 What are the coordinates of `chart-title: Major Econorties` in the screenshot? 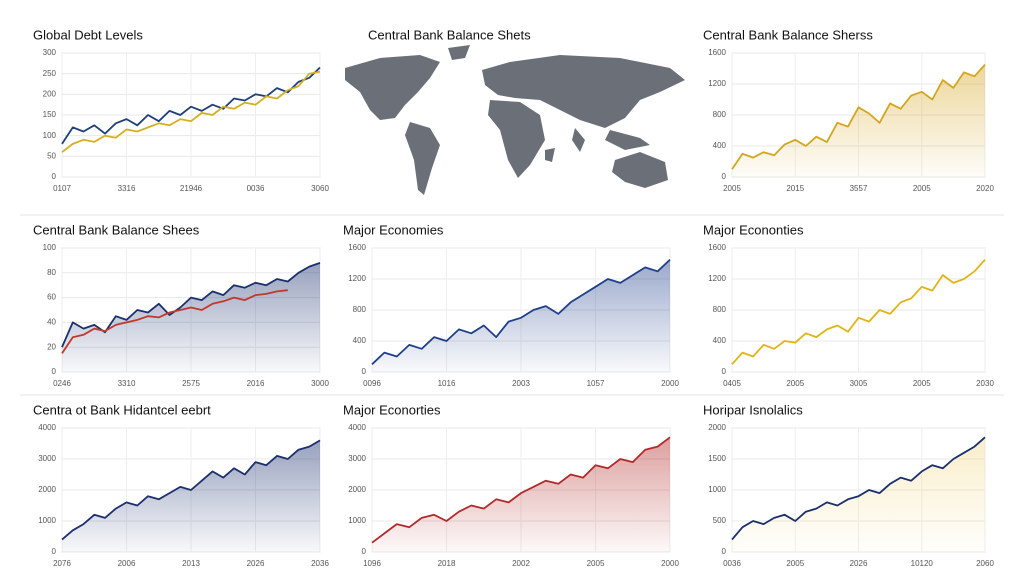 It's located at (392, 409).